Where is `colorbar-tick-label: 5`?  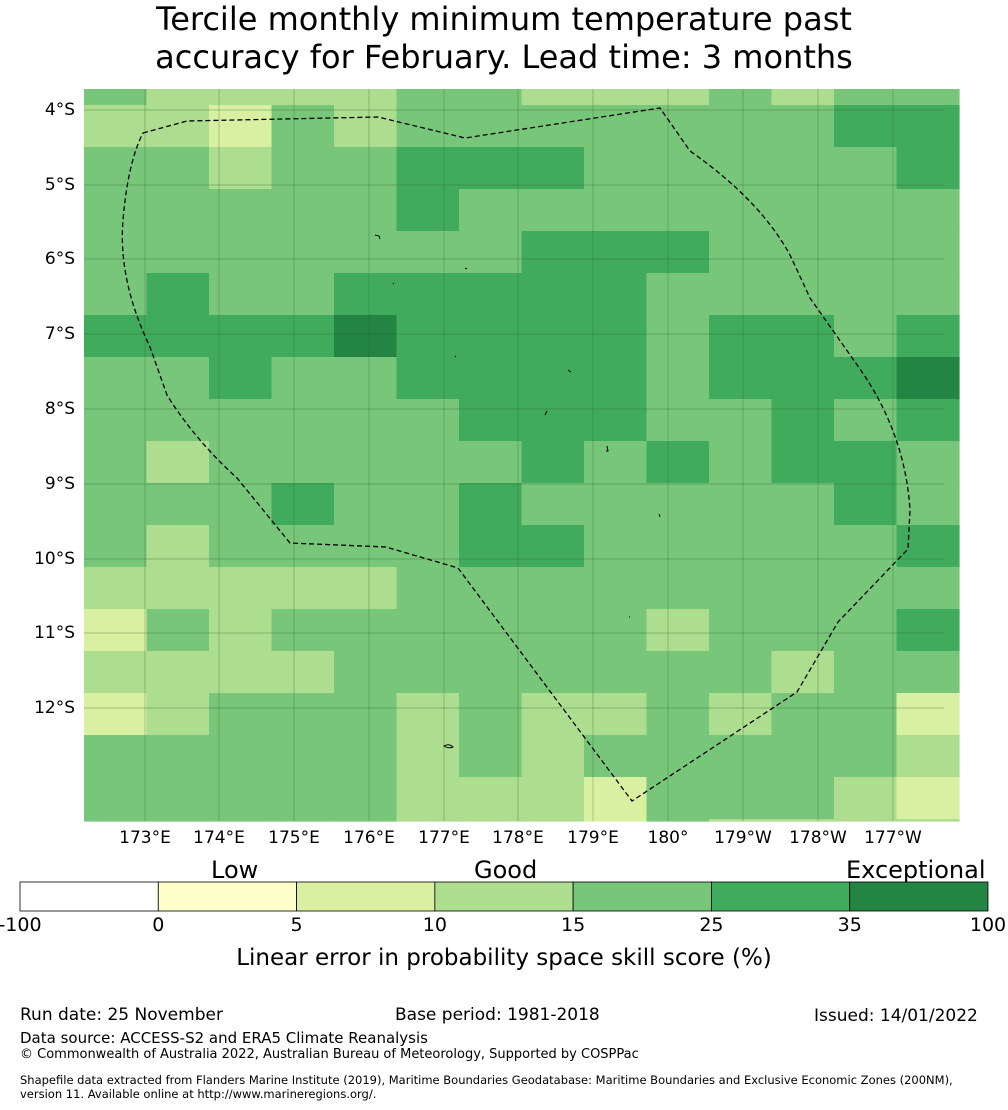
colorbar-tick-label: 5 is located at coordinates (296, 925).